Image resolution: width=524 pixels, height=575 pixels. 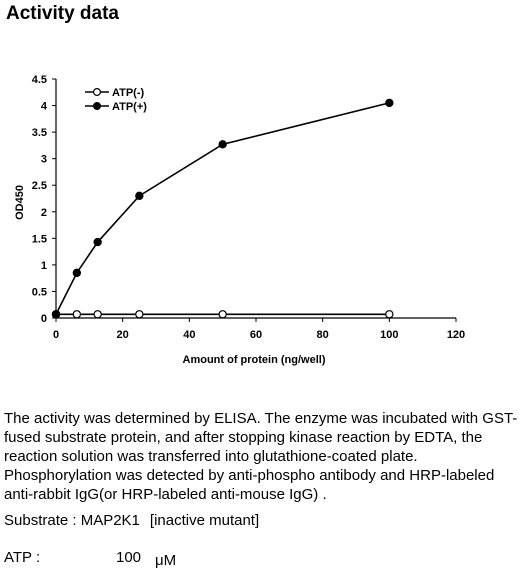 I want to click on substrate-label: Substrate : MAP2K1, so click(x=72, y=520).